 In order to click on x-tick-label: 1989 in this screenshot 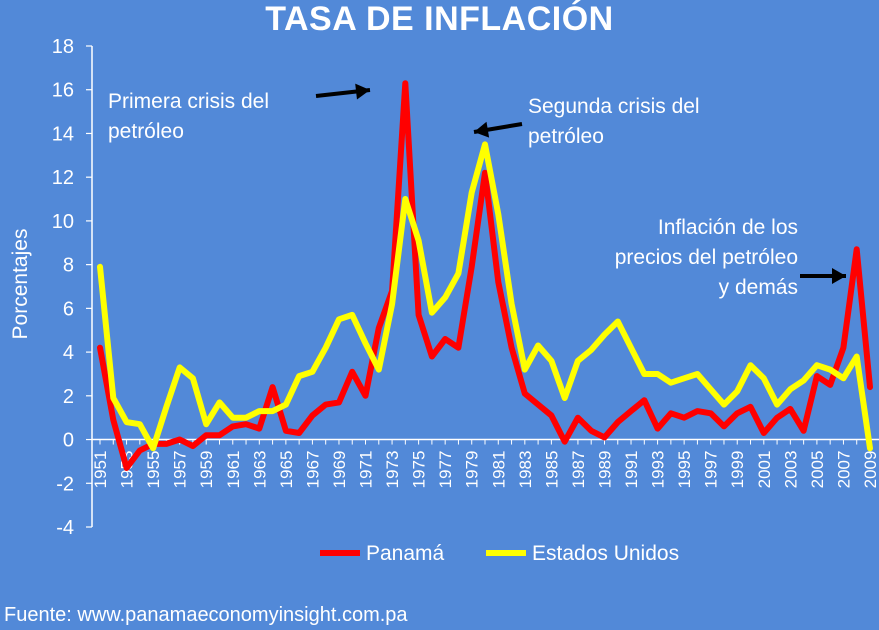, I will do `click(604, 470)`.